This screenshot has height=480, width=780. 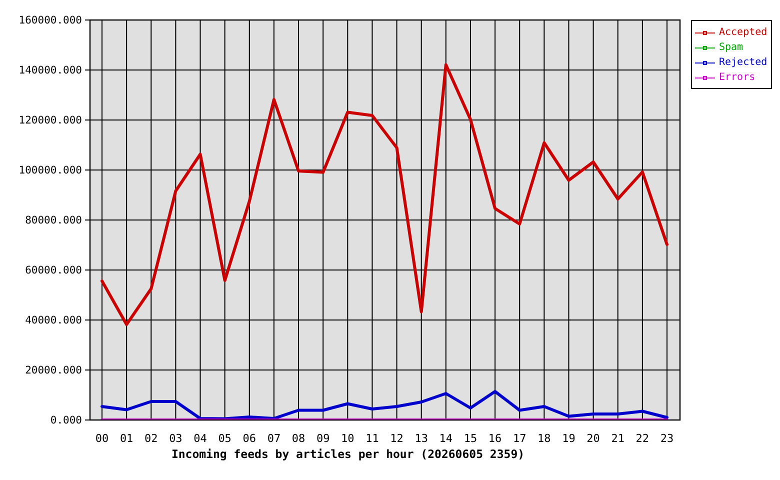 I want to click on x-tick-label: 04, so click(x=201, y=438).